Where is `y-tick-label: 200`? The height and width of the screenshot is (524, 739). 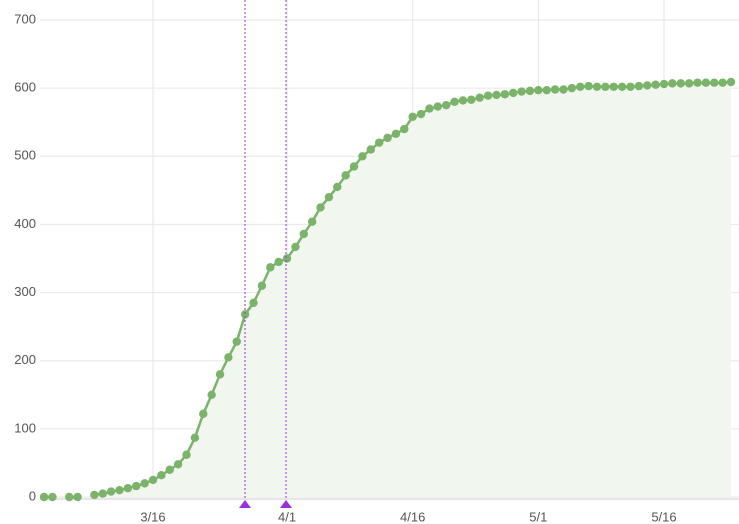 y-tick-label: 200 is located at coordinates (25, 359).